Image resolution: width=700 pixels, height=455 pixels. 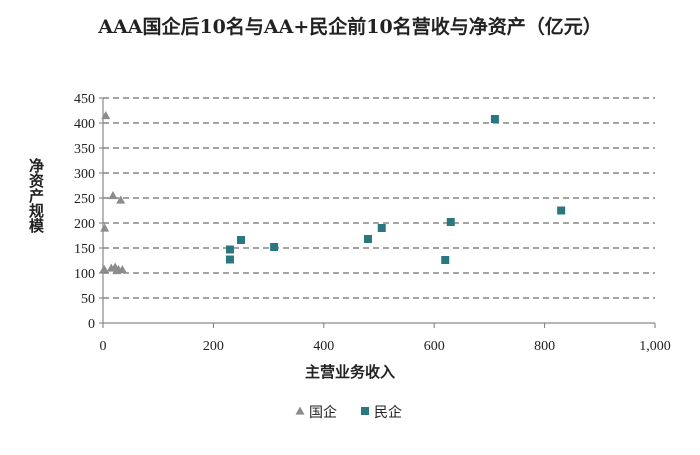 What do you see at coordinates (84, 174) in the screenshot?
I see `y-tick-label: 300` at bounding box center [84, 174].